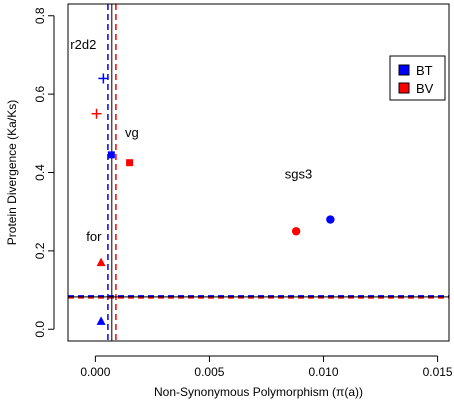 The width and height of the screenshot is (454, 403). I want to click on annotation-for: for, so click(94, 236).